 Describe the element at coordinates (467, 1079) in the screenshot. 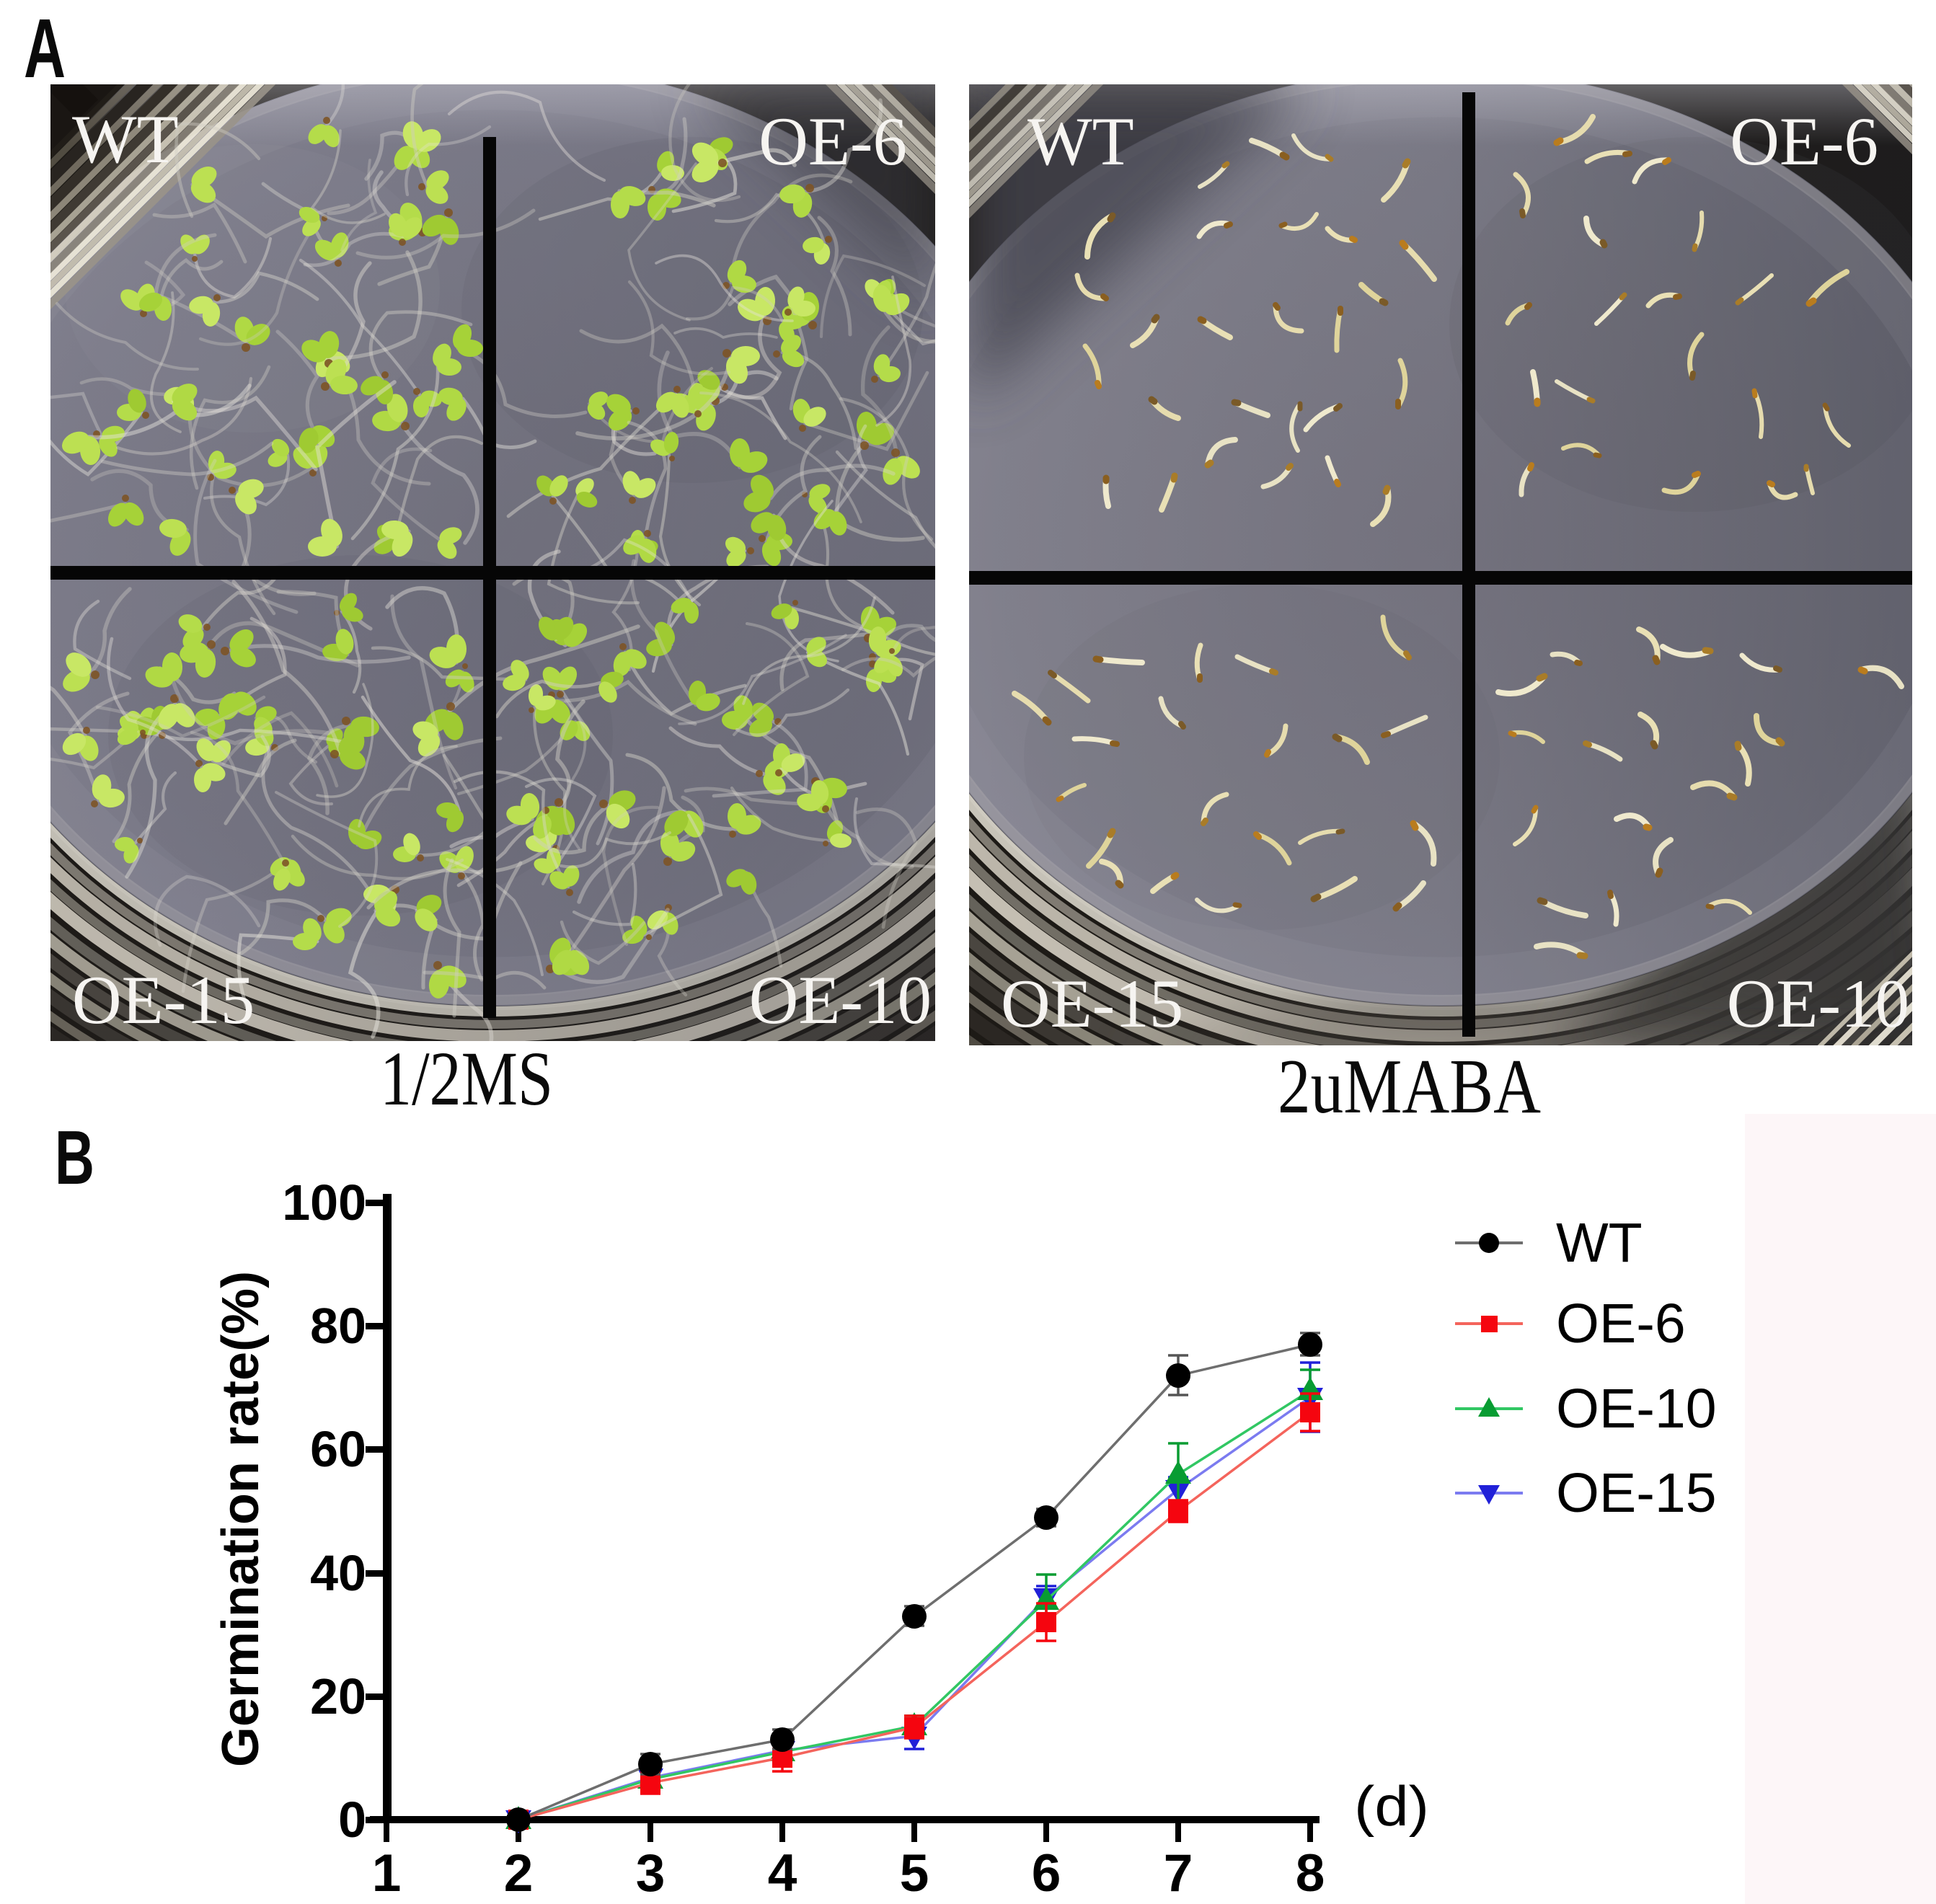

I see `svg-text: 1/2MS` at that location.